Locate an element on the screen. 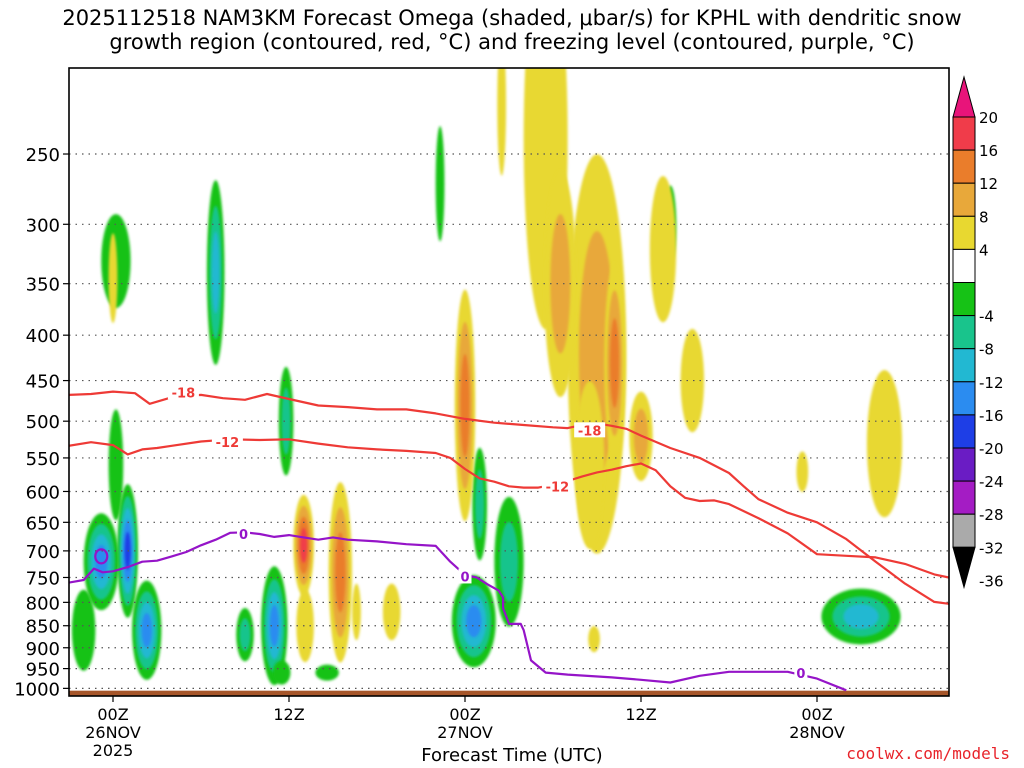 This screenshot has width=1024, height=768. contour-label-4: 0 is located at coordinates (243, 535).